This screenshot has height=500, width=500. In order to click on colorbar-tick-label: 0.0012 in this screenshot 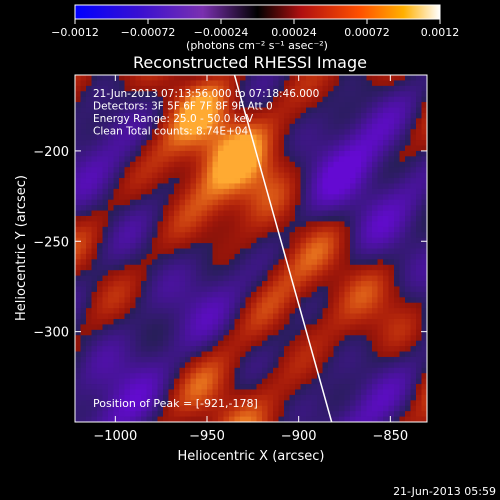, I will do `click(440, 32)`.